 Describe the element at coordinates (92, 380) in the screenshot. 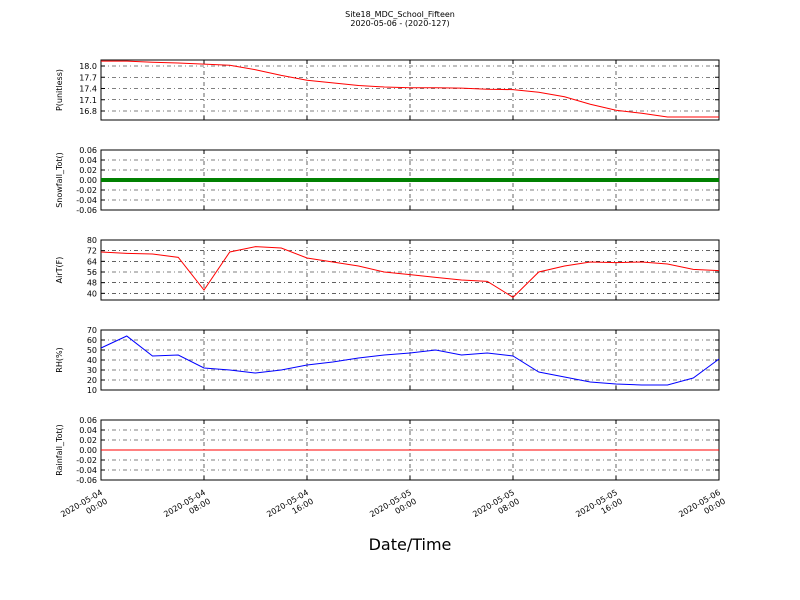

I see `y-tick-label: 20` at that location.